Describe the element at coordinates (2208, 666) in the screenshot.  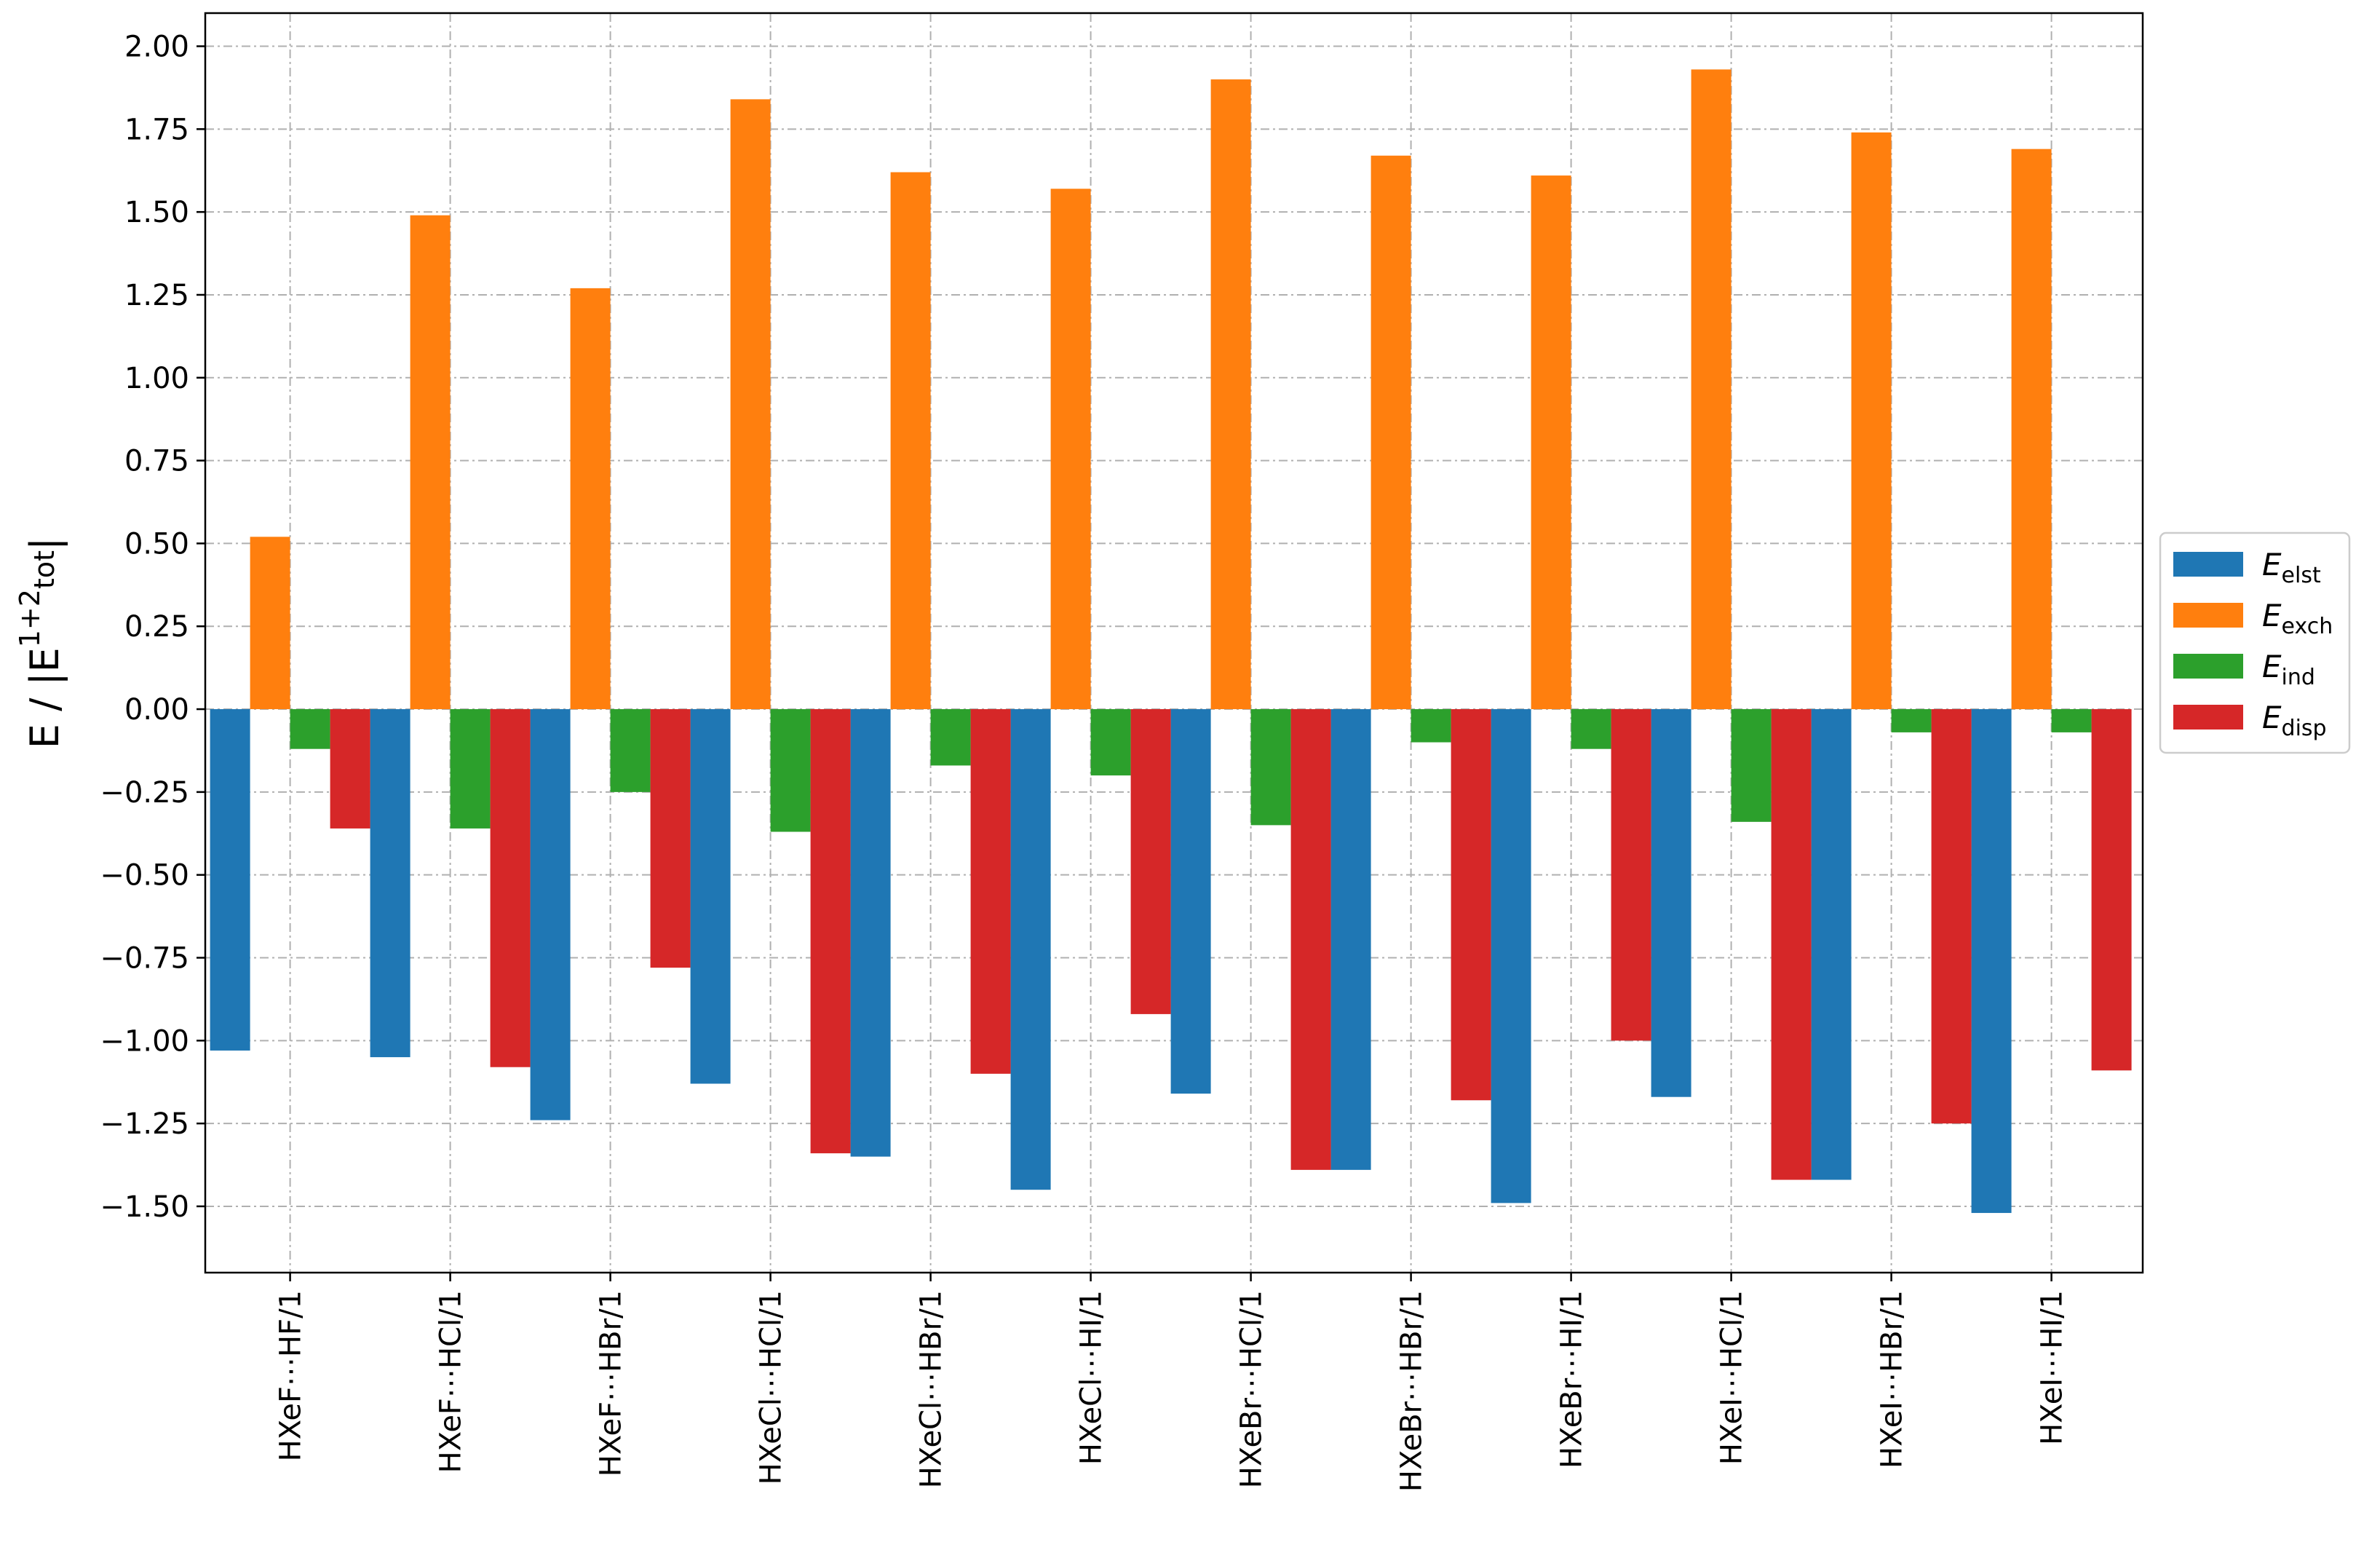
I see `legend-swatch-ind` at that location.